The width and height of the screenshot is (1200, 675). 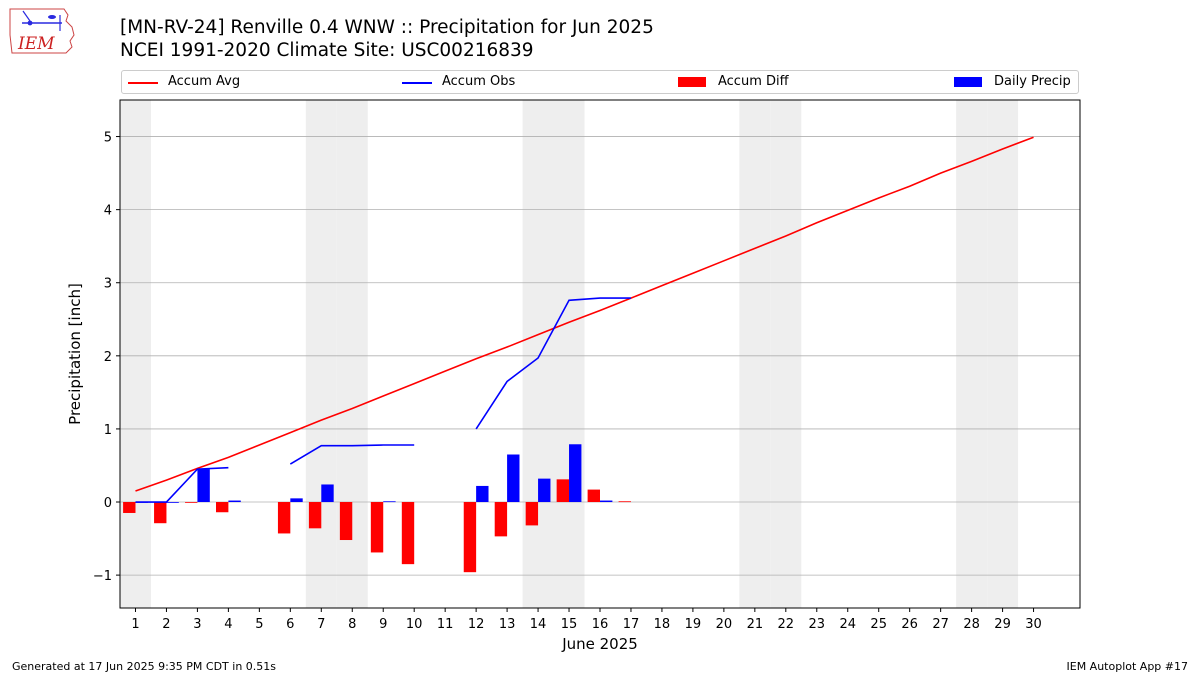 I want to click on legend-label-accum-obs: Accum Obs, so click(x=479, y=81).